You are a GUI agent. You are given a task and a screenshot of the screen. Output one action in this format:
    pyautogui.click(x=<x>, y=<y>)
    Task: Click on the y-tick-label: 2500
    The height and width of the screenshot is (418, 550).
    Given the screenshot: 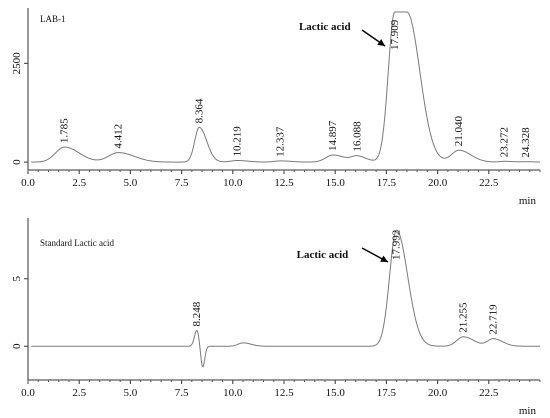 What is the action you would take?
    pyautogui.click(x=17, y=63)
    